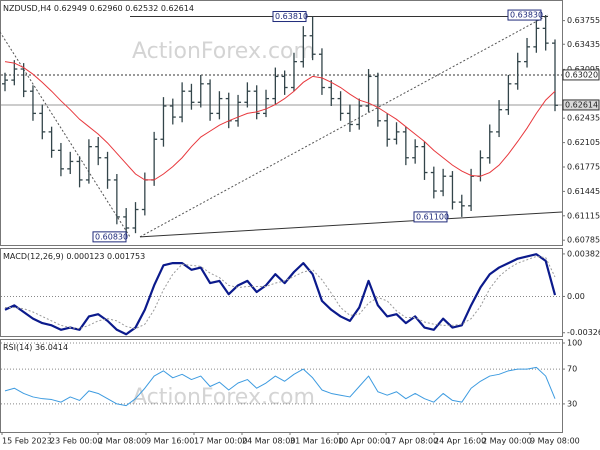  What do you see at coordinates (507, 441) in the screenshot?
I see `x-tick-label: 2 May 00:00` at bounding box center [507, 441].